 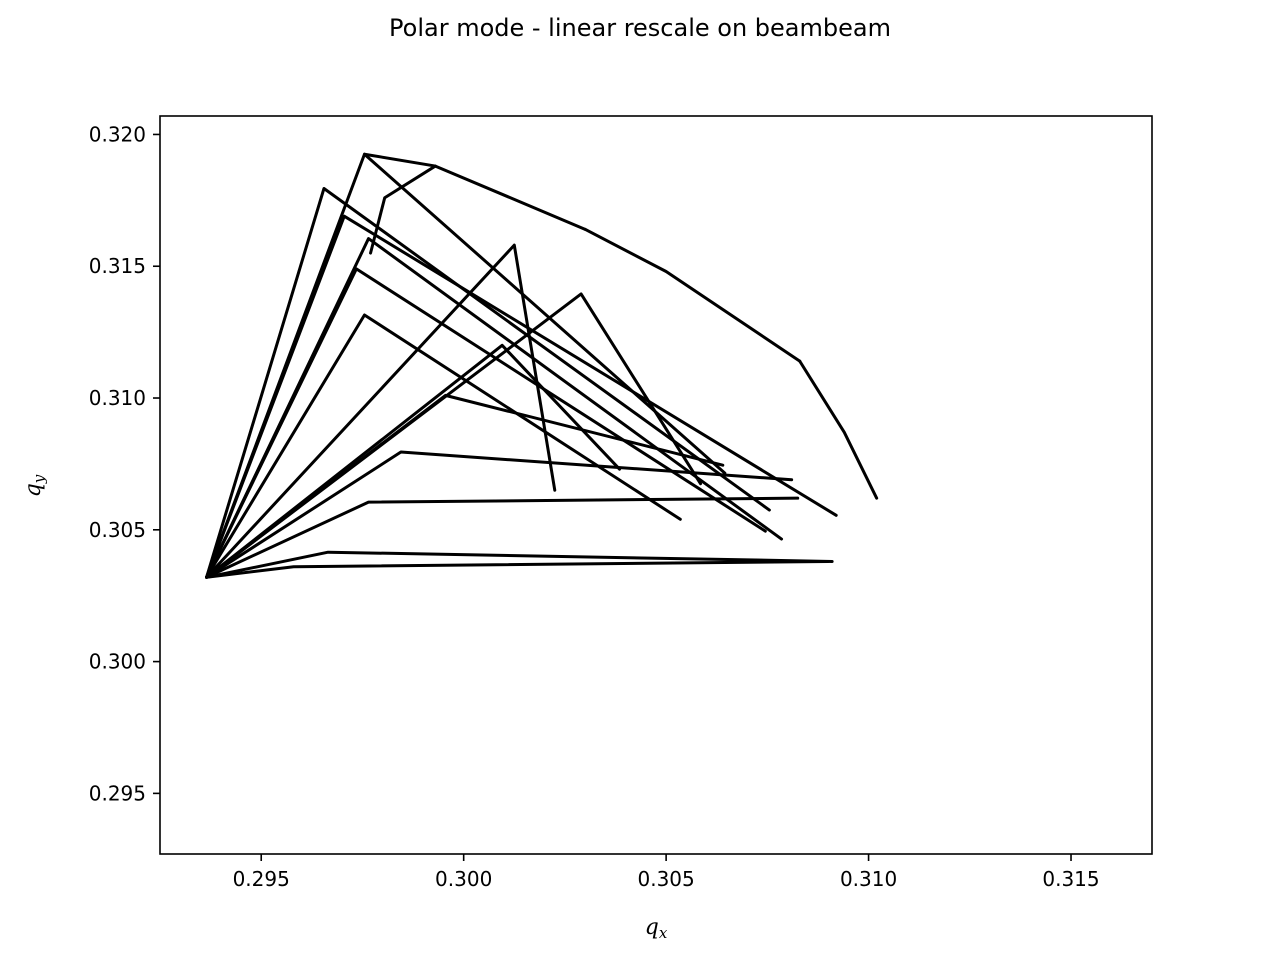 What do you see at coordinates (117, 134) in the screenshot?
I see `y-tick-label: 0.320` at bounding box center [117, 134].